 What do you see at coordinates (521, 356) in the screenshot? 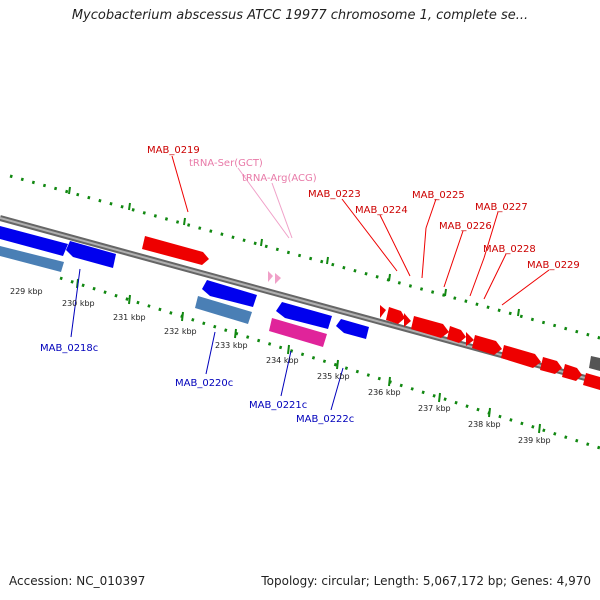
I see `gene-mab-0229a` at bounding box center [521, 356].